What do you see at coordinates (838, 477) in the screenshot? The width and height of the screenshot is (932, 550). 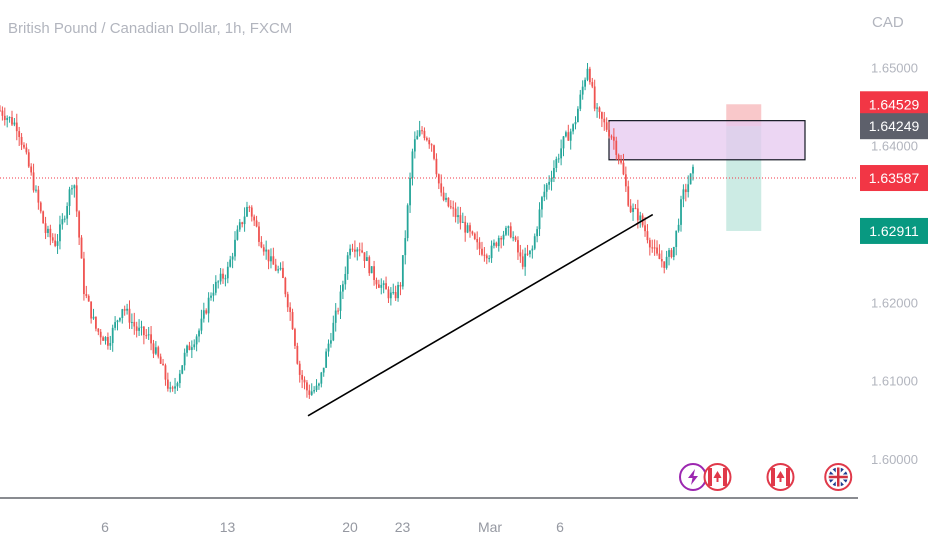 I see `uk-flag-icon` at bounding box center [838, 477].